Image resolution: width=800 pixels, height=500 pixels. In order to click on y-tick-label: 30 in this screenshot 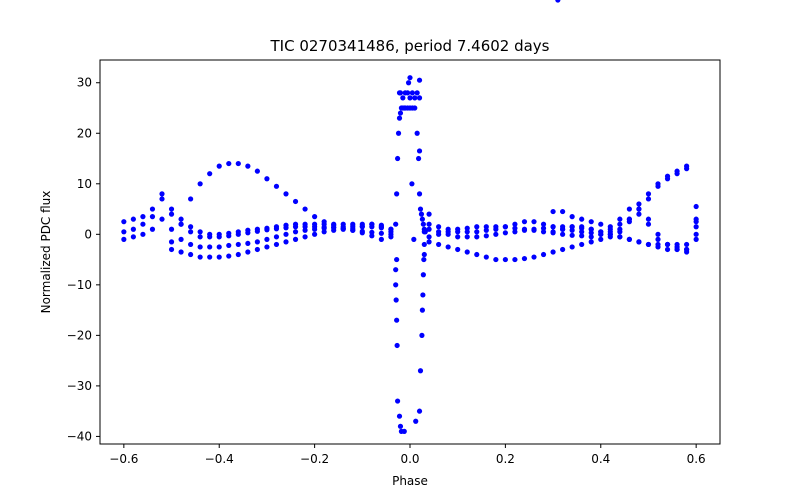, I will do `click(84, 83)`.